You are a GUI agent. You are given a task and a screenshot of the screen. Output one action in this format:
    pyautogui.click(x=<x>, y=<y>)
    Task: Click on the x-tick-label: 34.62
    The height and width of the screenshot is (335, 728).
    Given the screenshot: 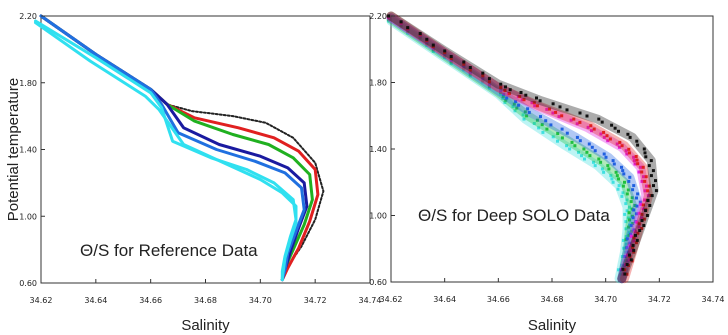 What is the action you would take?
    pyautogui.click(x=41, y=300)
    